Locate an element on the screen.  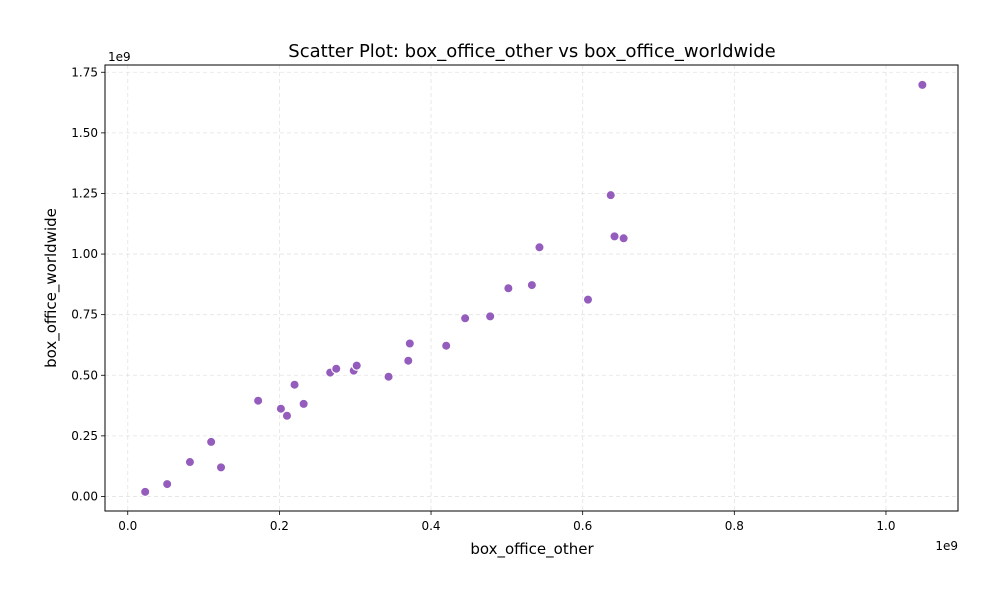
y-axis-ticks: 0.00 0.25 0.50 0.75 1.00 1.25 1.50 1.75 is located at coordinates (88, 284).